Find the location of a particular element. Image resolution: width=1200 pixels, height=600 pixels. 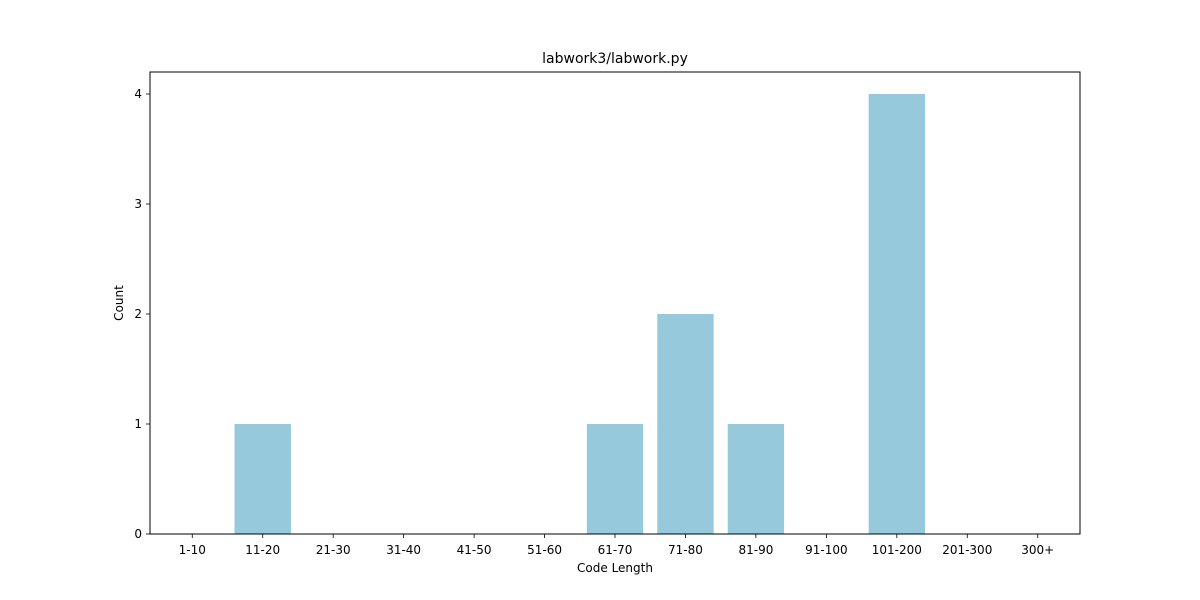

y-tick-label: 3 is located at coordinates (138, 204).